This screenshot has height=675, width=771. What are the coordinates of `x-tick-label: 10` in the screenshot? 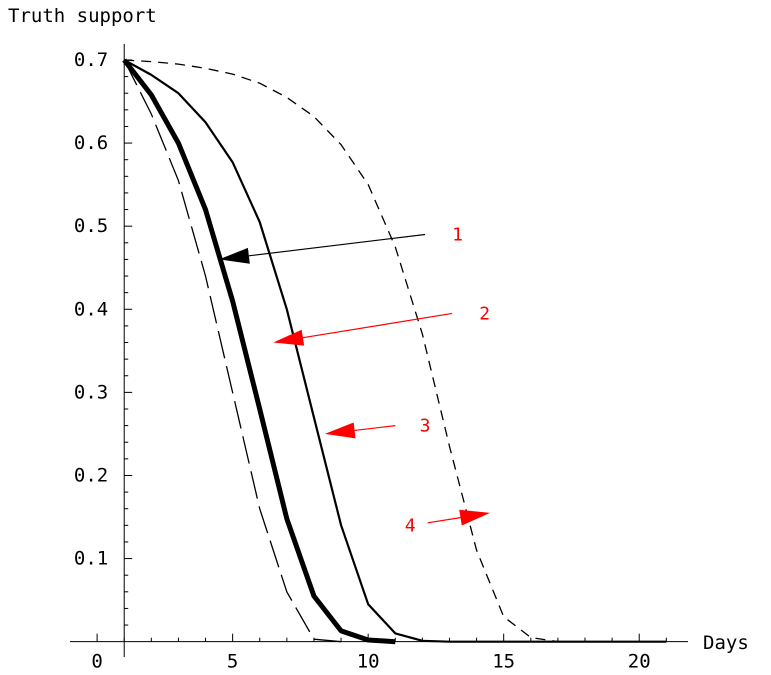 It's located at (368, 662).